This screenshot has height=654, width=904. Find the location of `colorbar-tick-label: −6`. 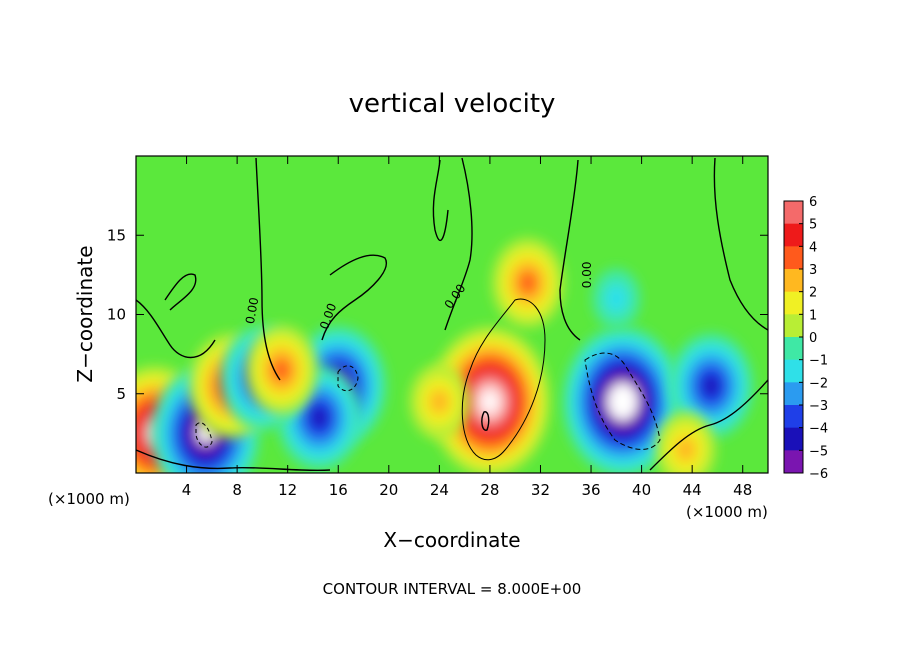

colorbar-tick-label: −6 is located at coordinates (818, 474).